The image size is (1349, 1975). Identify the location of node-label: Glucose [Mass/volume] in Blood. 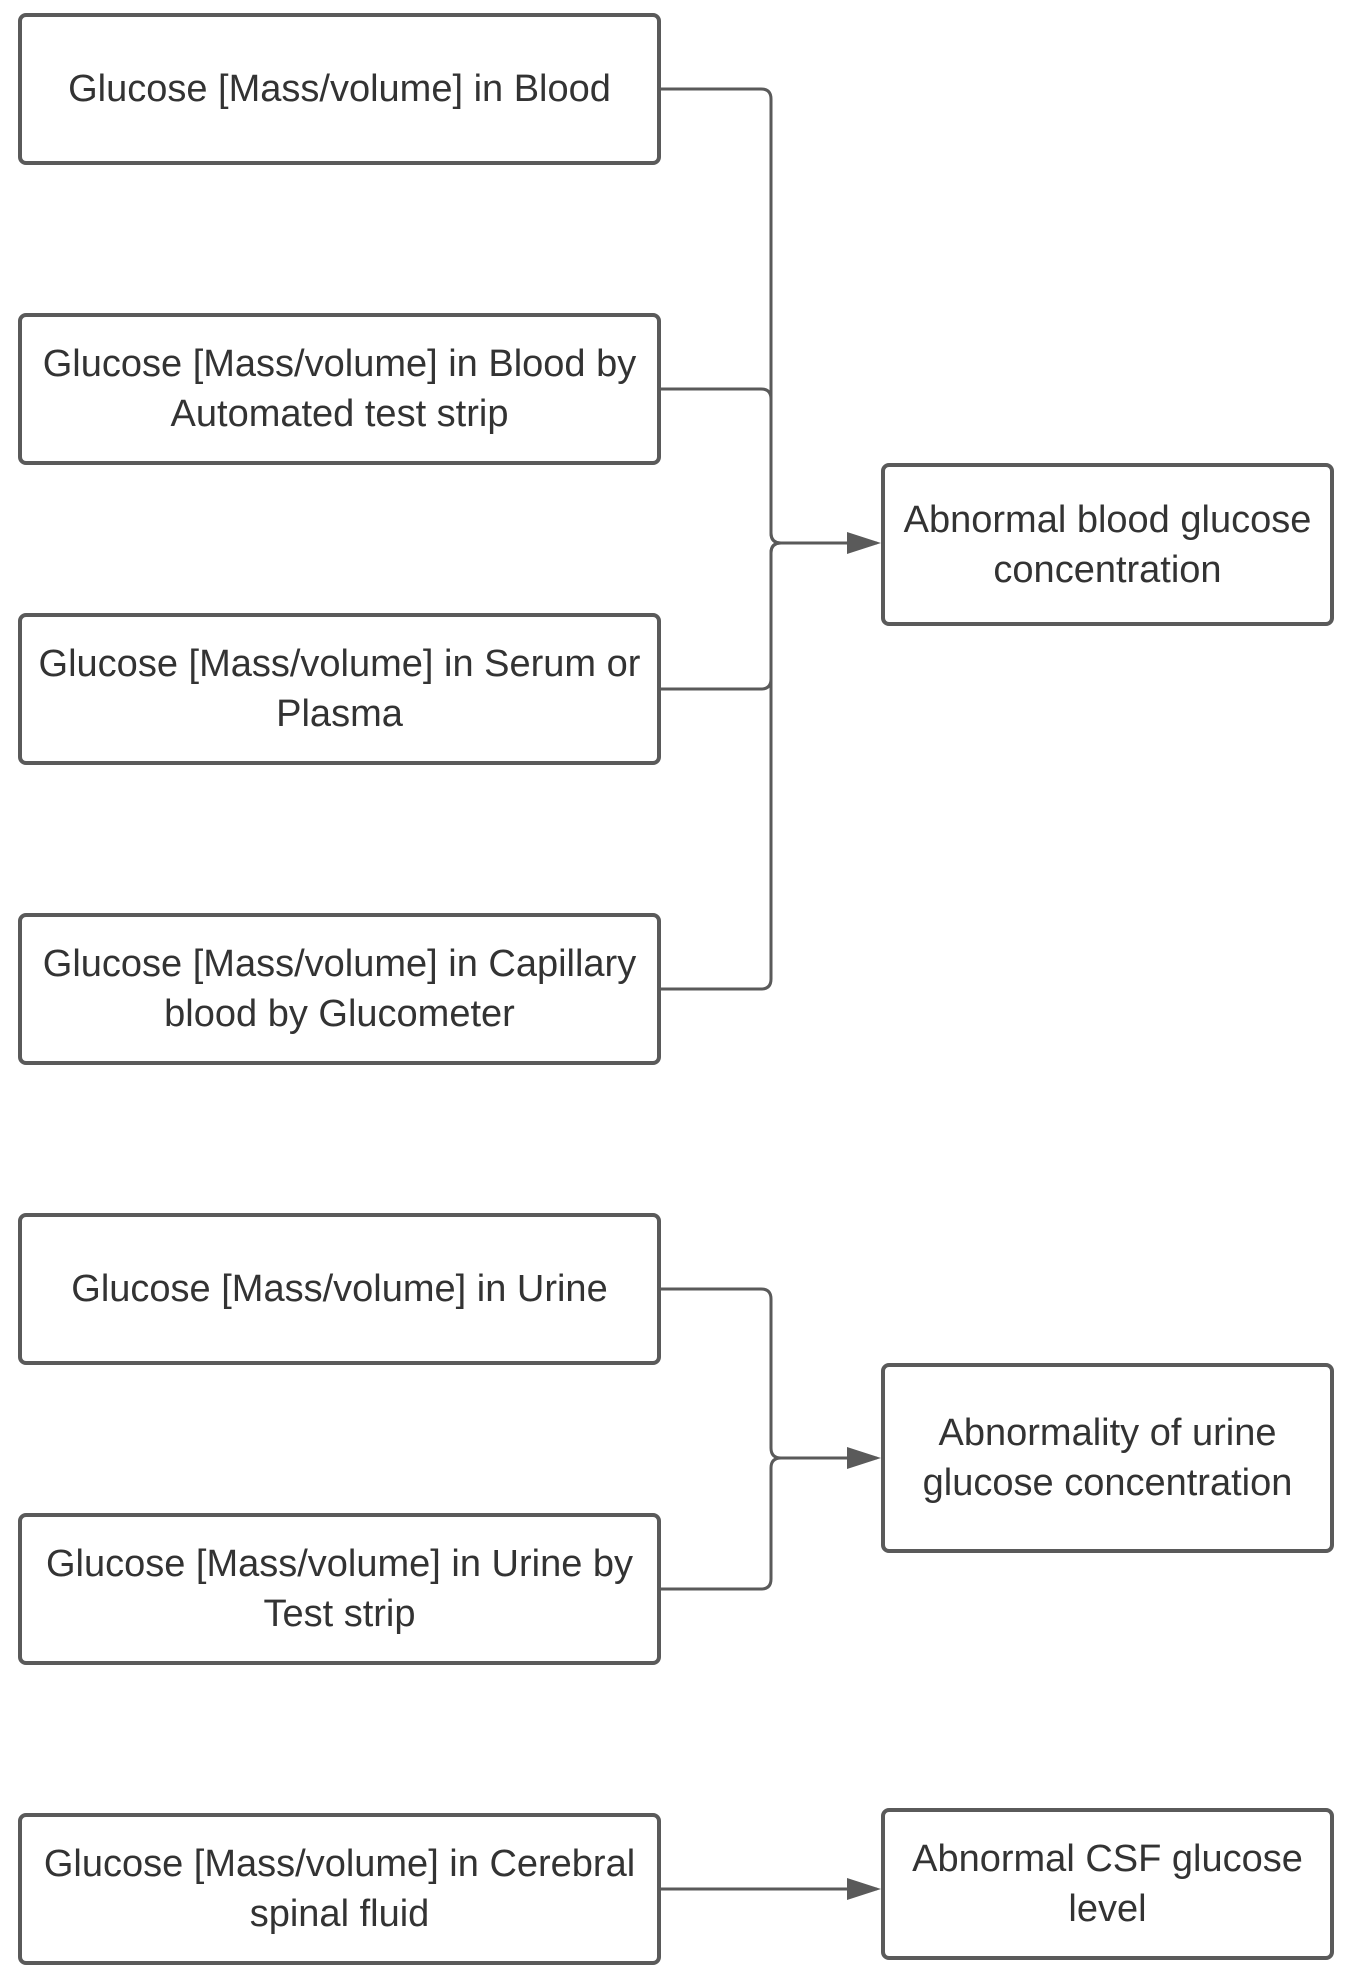
(339, 89).